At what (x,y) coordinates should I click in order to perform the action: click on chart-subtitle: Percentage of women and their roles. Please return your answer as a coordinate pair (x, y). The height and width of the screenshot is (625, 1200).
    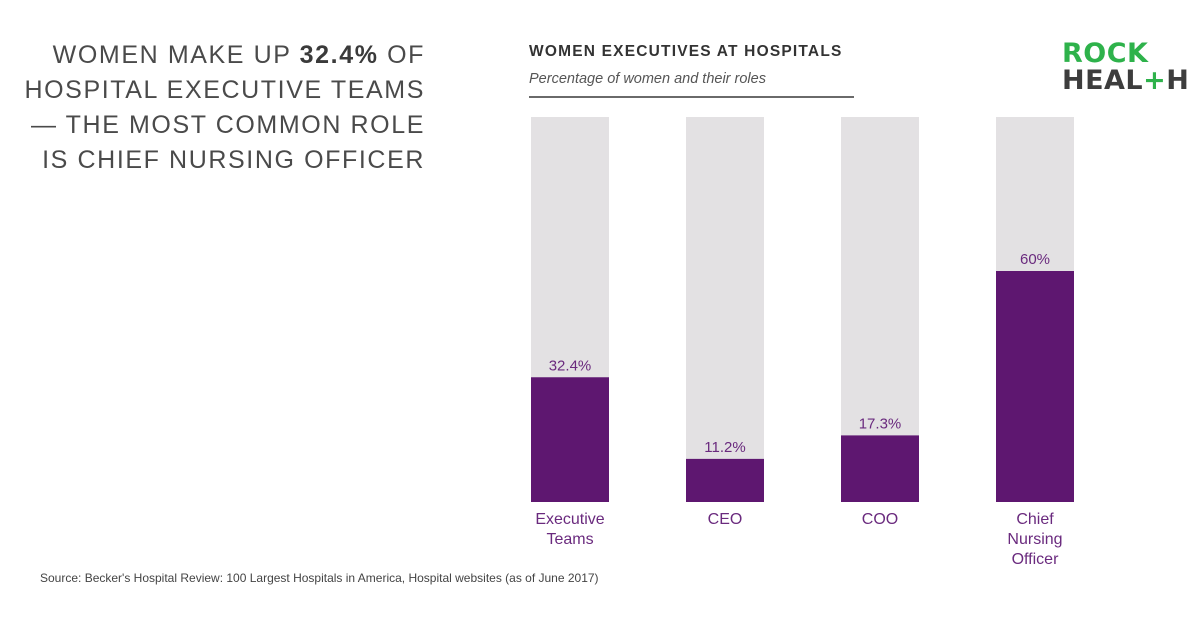
    Looking at the image, I should click on (647, 79).